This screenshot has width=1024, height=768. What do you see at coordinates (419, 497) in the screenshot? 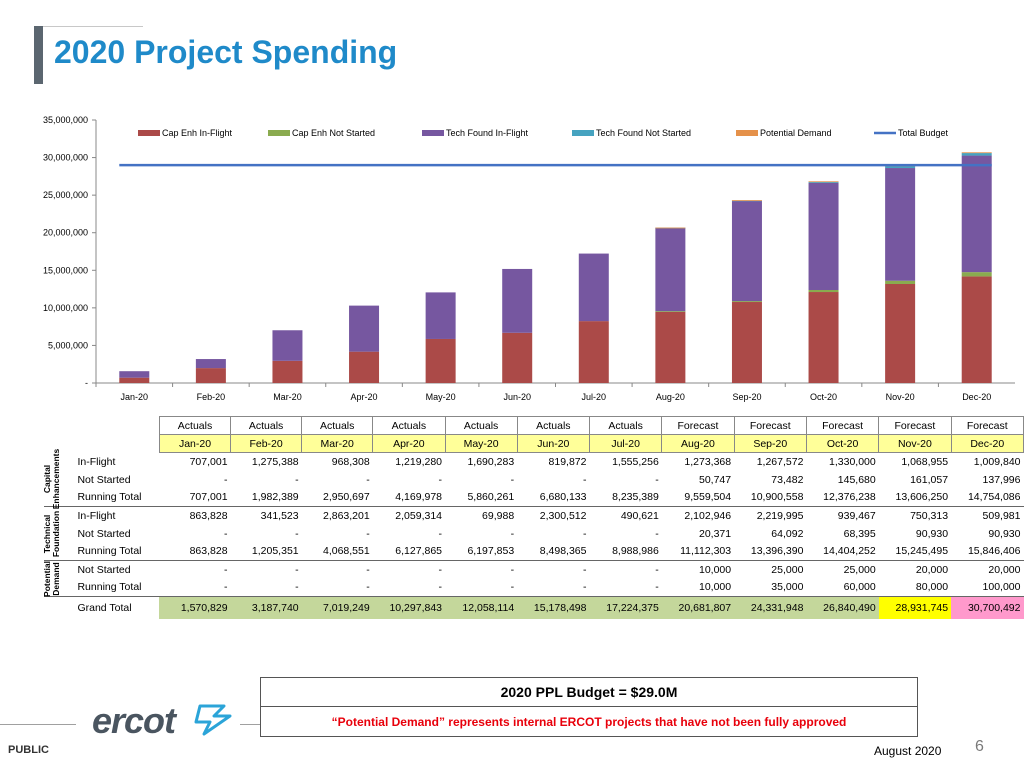
I see `value-cell: 4,169,978` at bounding box center [419, 497].